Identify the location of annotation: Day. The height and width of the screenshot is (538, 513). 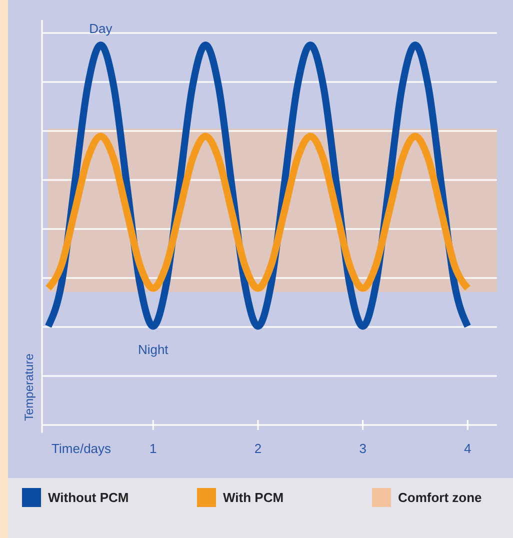
(101, 28).